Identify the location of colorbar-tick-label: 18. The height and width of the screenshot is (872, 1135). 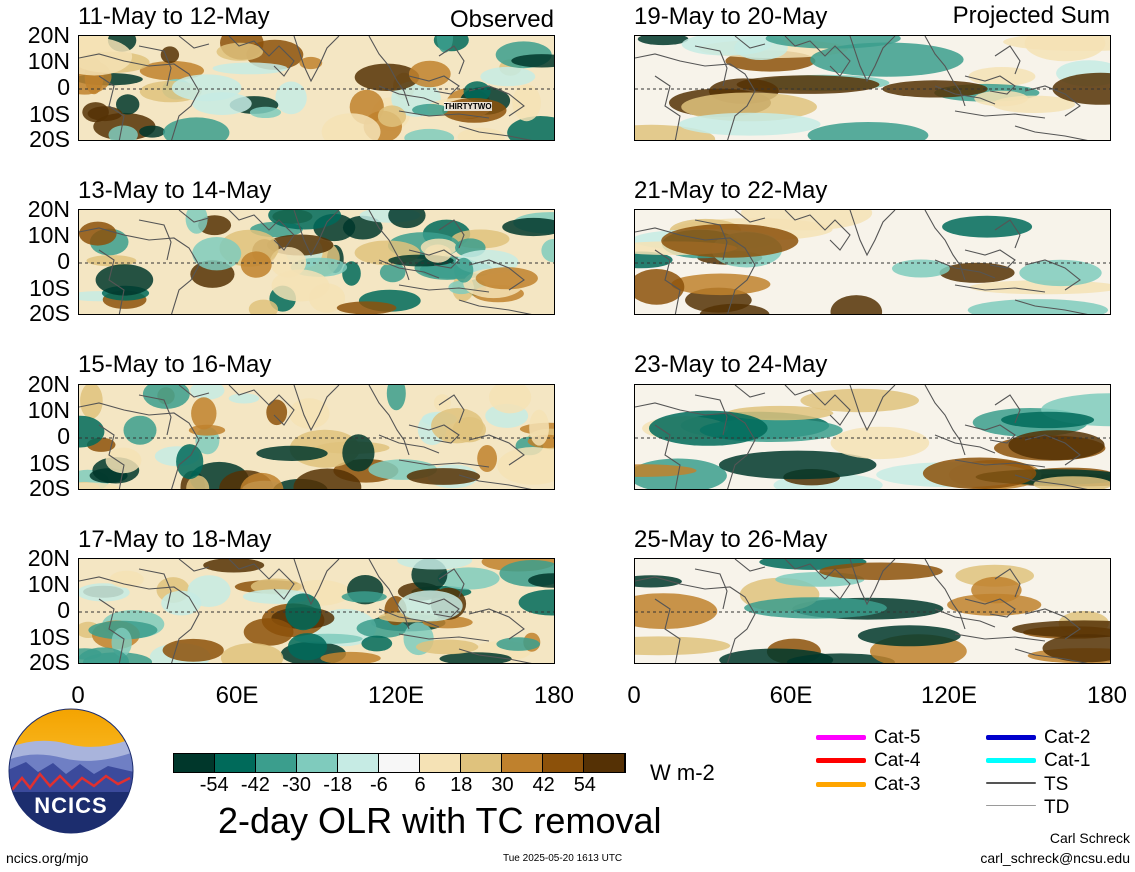
(461, 785).